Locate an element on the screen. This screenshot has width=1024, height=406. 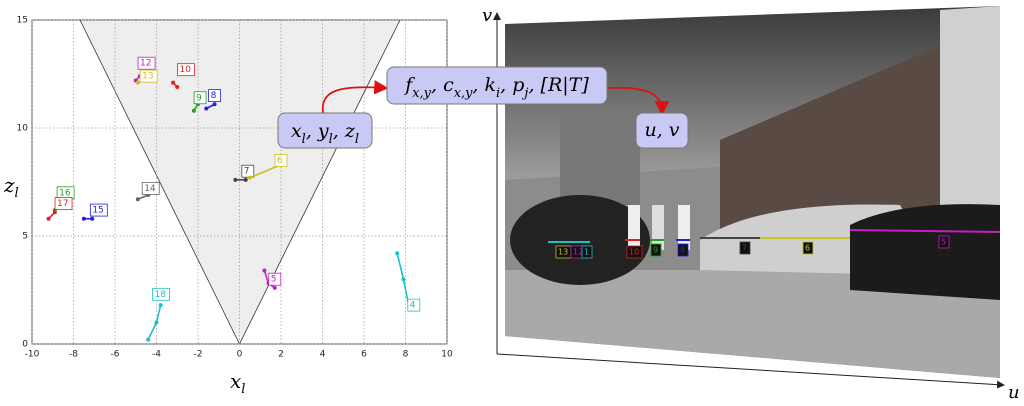
world-coordinates: xl, yl, zl is located at coordinates (325, 133).